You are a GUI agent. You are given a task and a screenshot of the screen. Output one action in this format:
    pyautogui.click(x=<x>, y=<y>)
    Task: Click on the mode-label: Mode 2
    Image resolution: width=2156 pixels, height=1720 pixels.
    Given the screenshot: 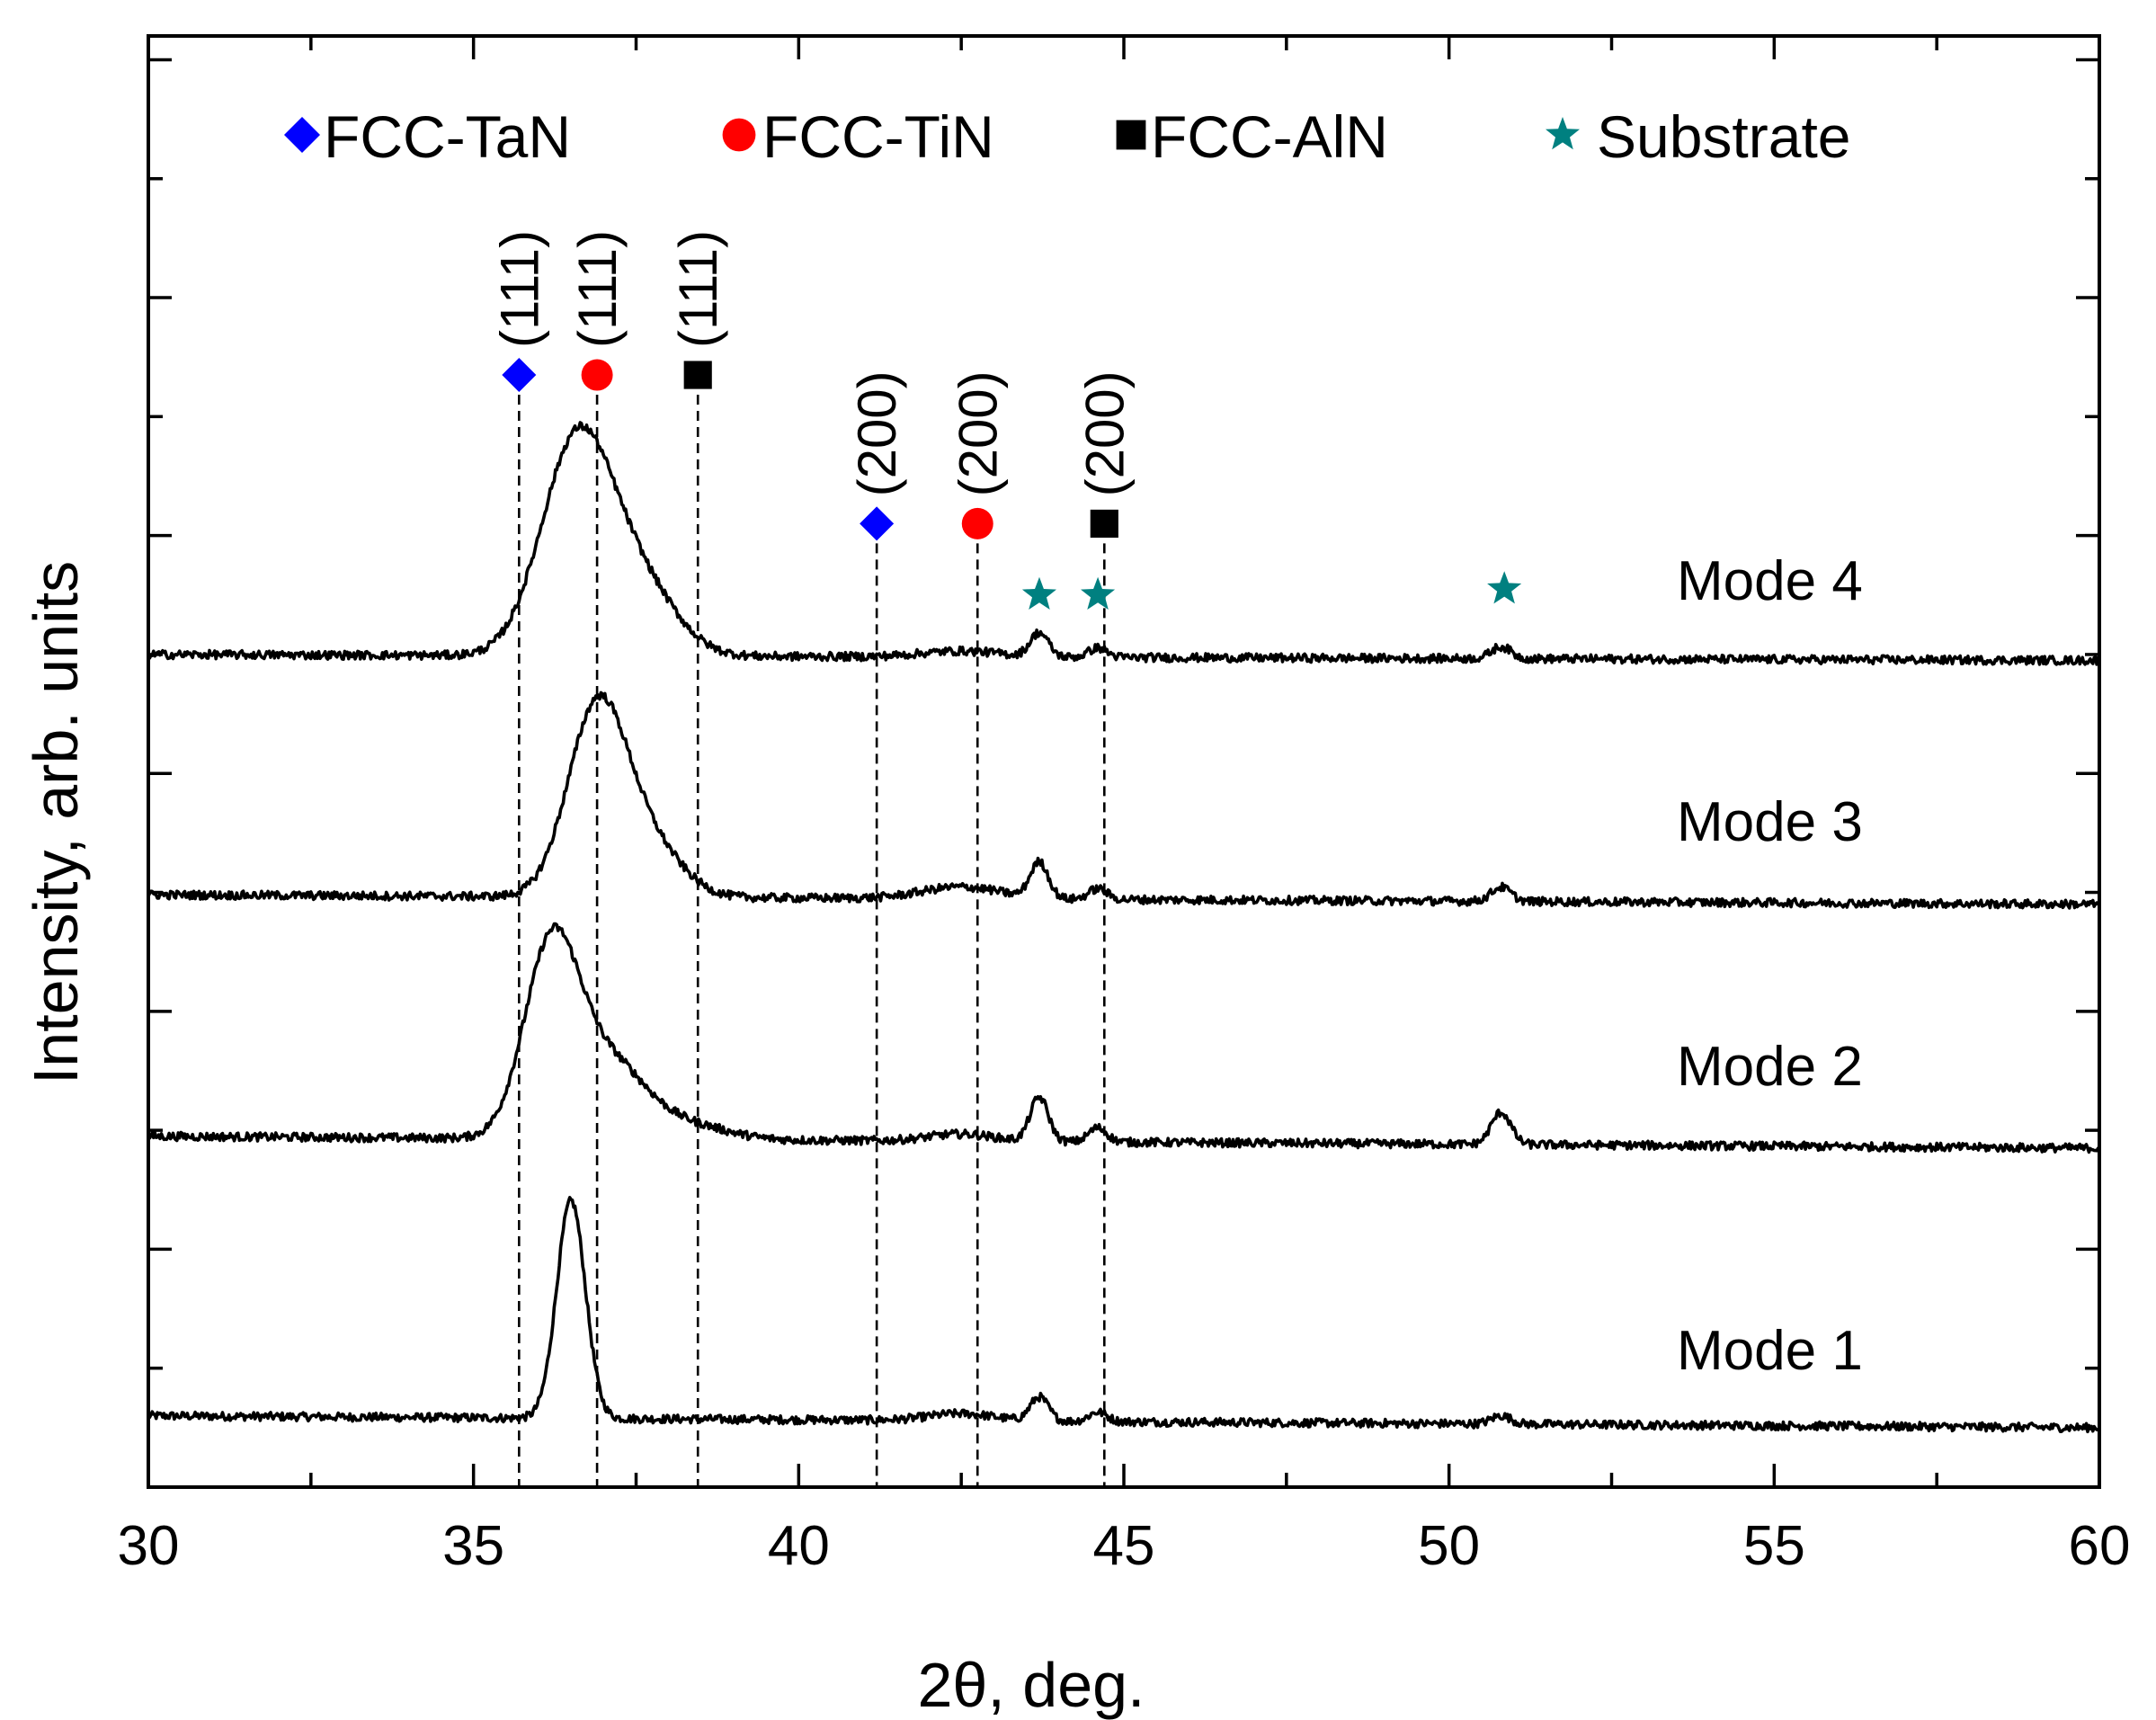 What is the action you would take?
    pyautogui.click(x=1770, y=1067)
    